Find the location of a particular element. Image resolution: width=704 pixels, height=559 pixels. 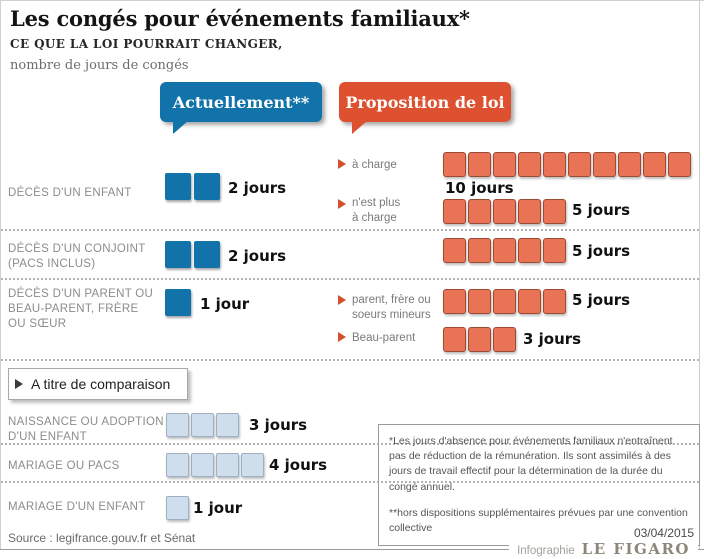

sub-label-line: soeurs mineurs is located at coordinates (391, 315).